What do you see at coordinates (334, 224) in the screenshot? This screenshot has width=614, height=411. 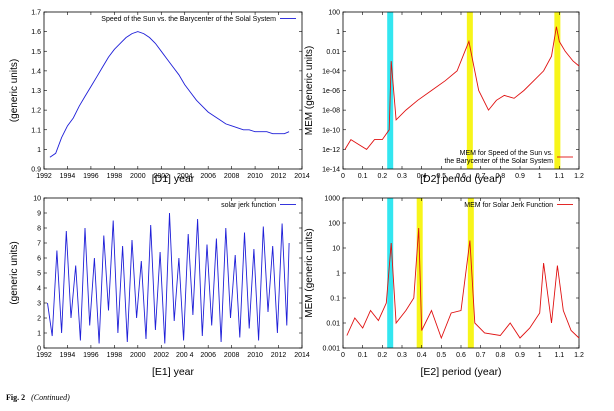 I see `y-tick-label: 100` at bounding box center [334, 224].